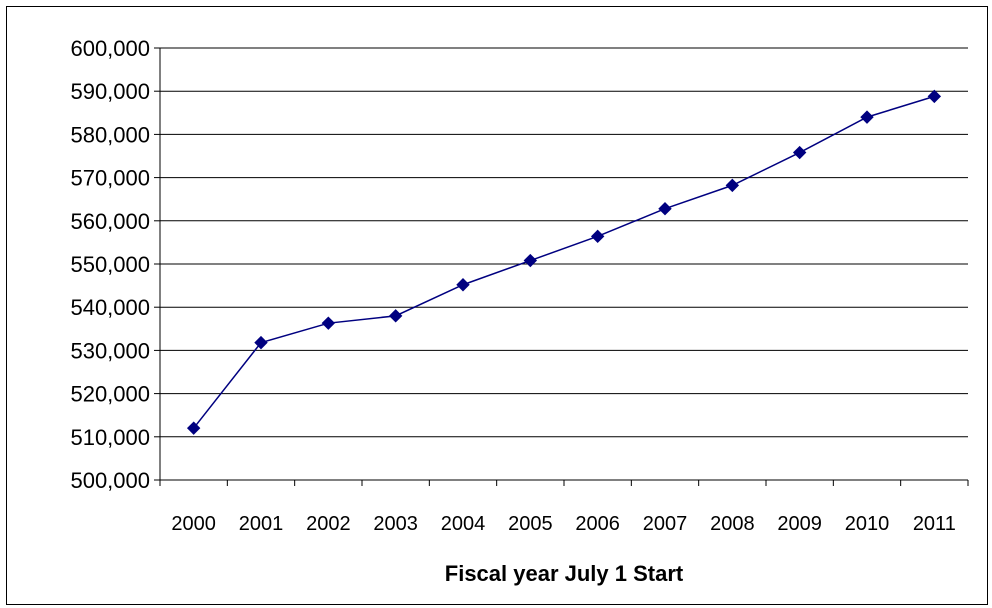 This screenshot has width=992, height=608. Describe the element at coordinates (110, 350) in the screenshot. I see `y-tick-label: 530,000` at that location.